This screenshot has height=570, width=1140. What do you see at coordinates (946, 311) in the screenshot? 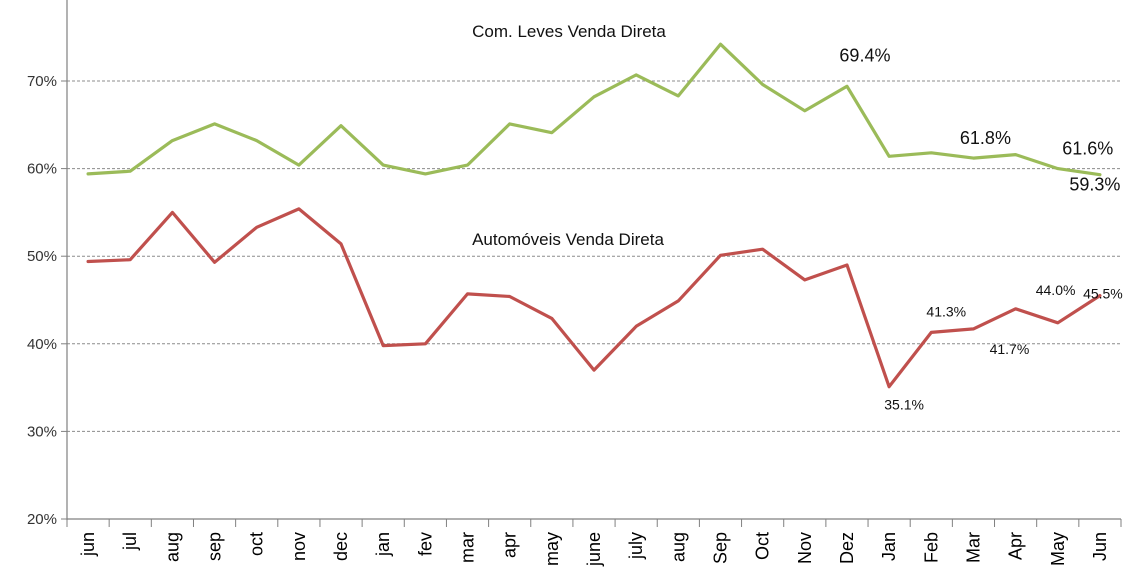
I see `data-label: 41.3%` at bounding box center [946, 311].